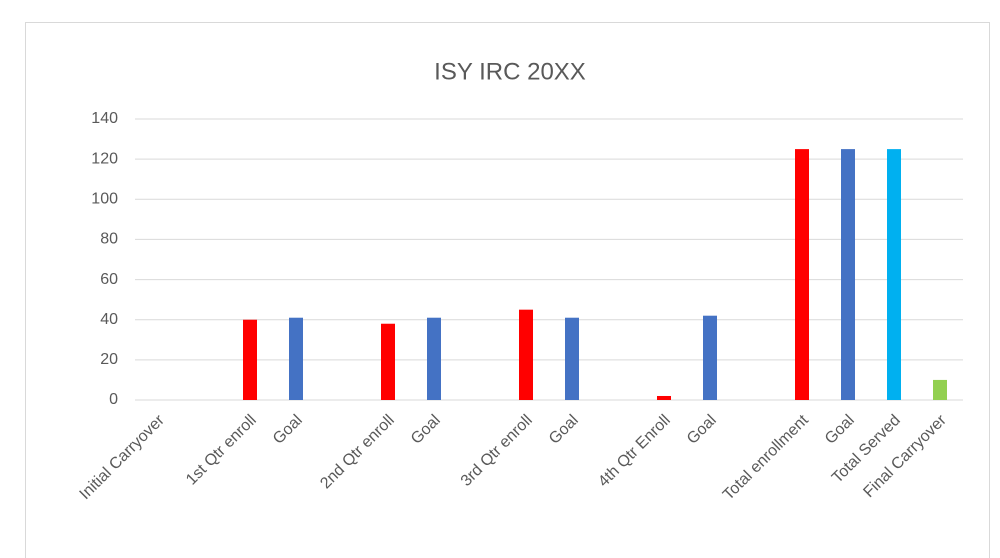  Describe the element at coordinates (113, 399) in the screenshot. I see `y-tick-label: 0` at that location.